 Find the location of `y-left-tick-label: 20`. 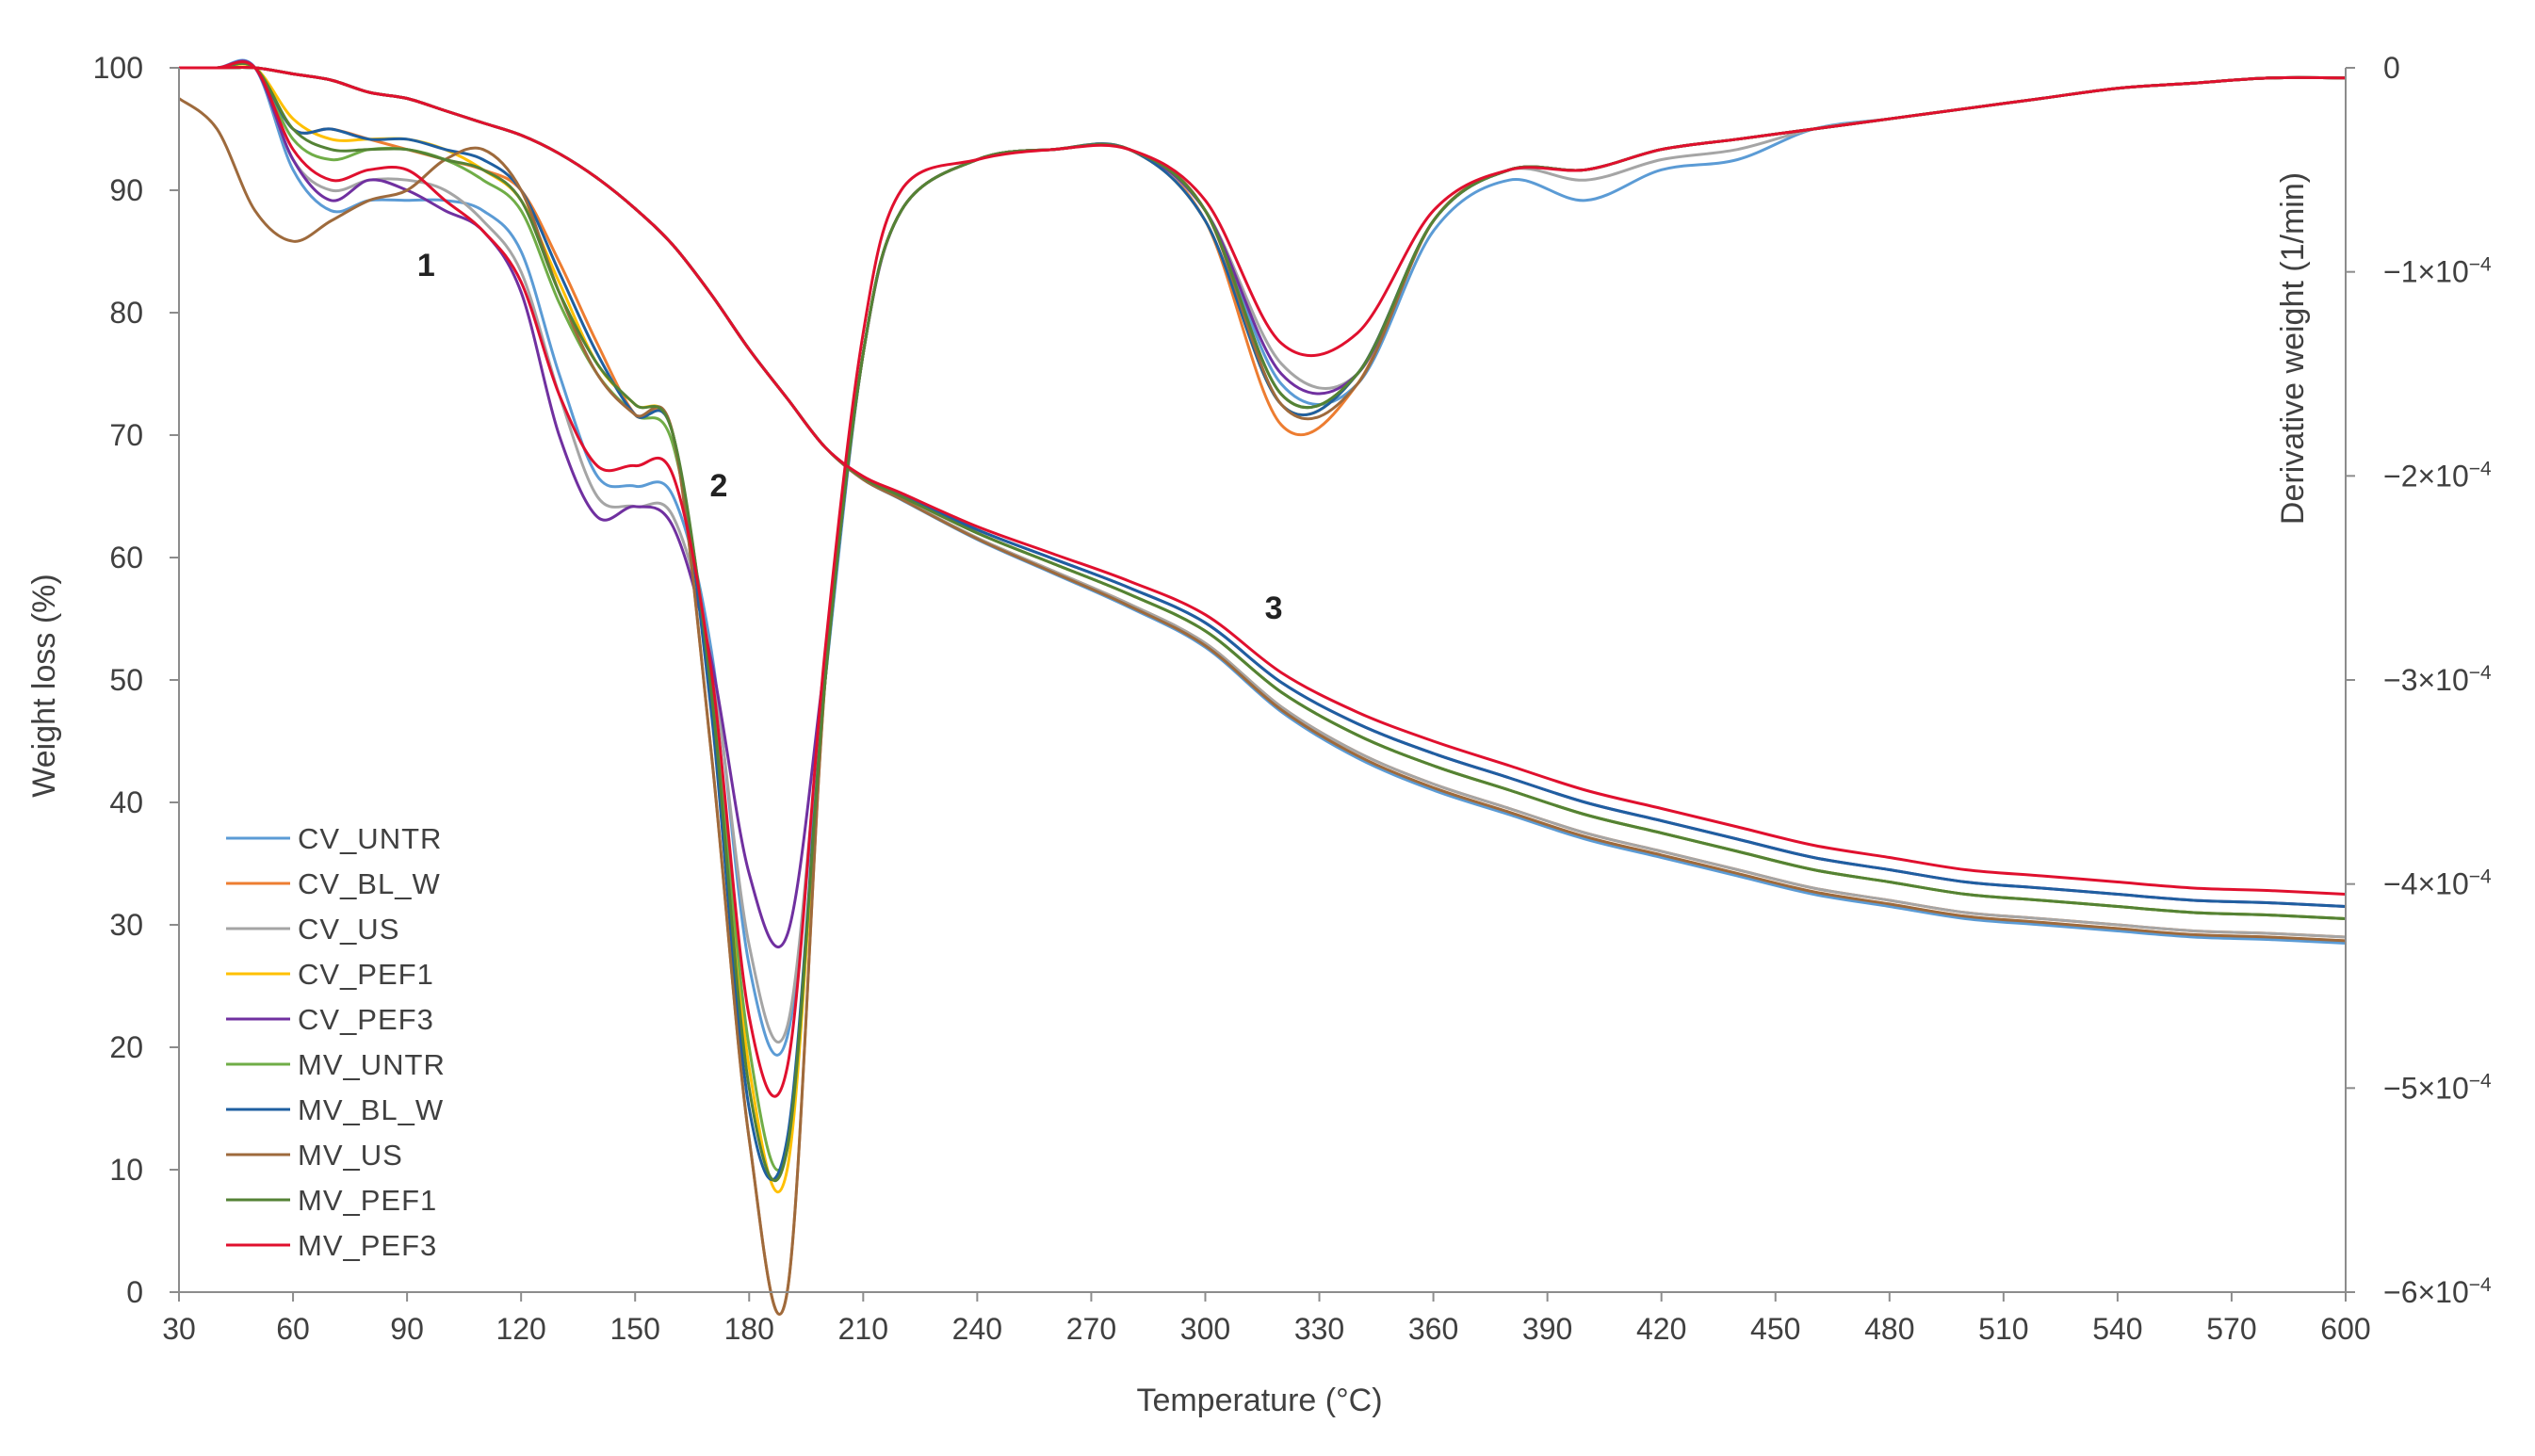

y-left-tick-label: 20 is located at coordinates (126, 1047).